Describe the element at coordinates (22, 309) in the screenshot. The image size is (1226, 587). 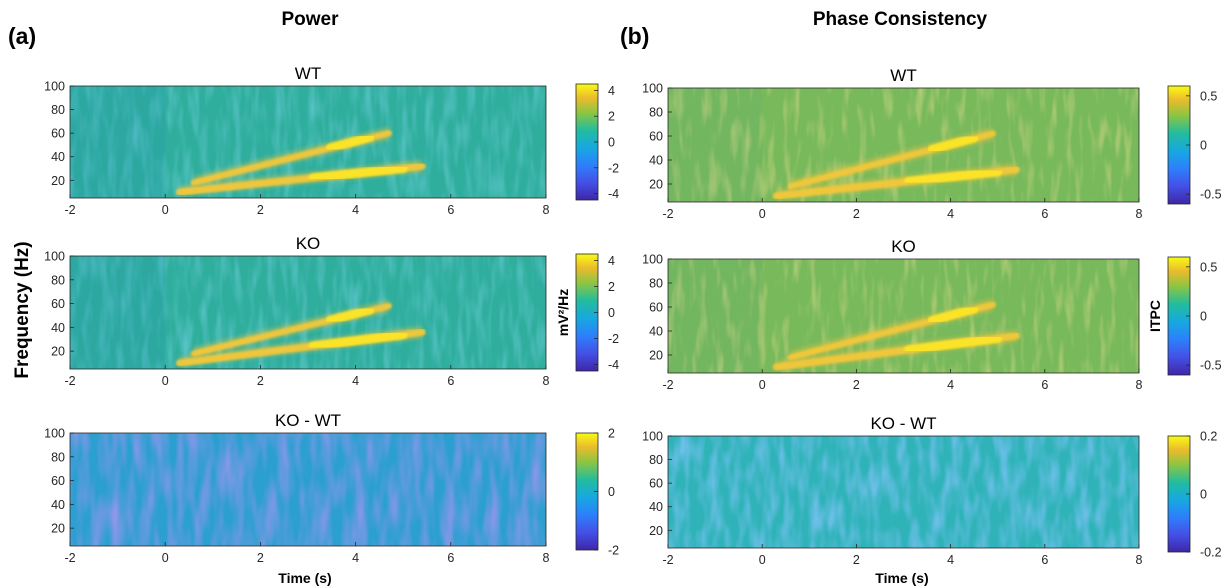
I see `frequency-axis-label: Frequency (Hz)` at that location.